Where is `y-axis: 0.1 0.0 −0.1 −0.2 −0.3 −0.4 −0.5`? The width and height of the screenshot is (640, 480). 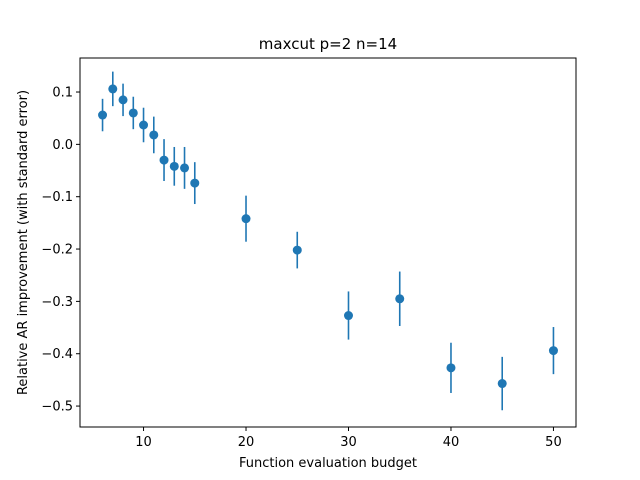 y-axis: 0.1 0.0 −0.1 −0.2 −0.3 −0.4 −0.5 is located at coordinates (60, 250).